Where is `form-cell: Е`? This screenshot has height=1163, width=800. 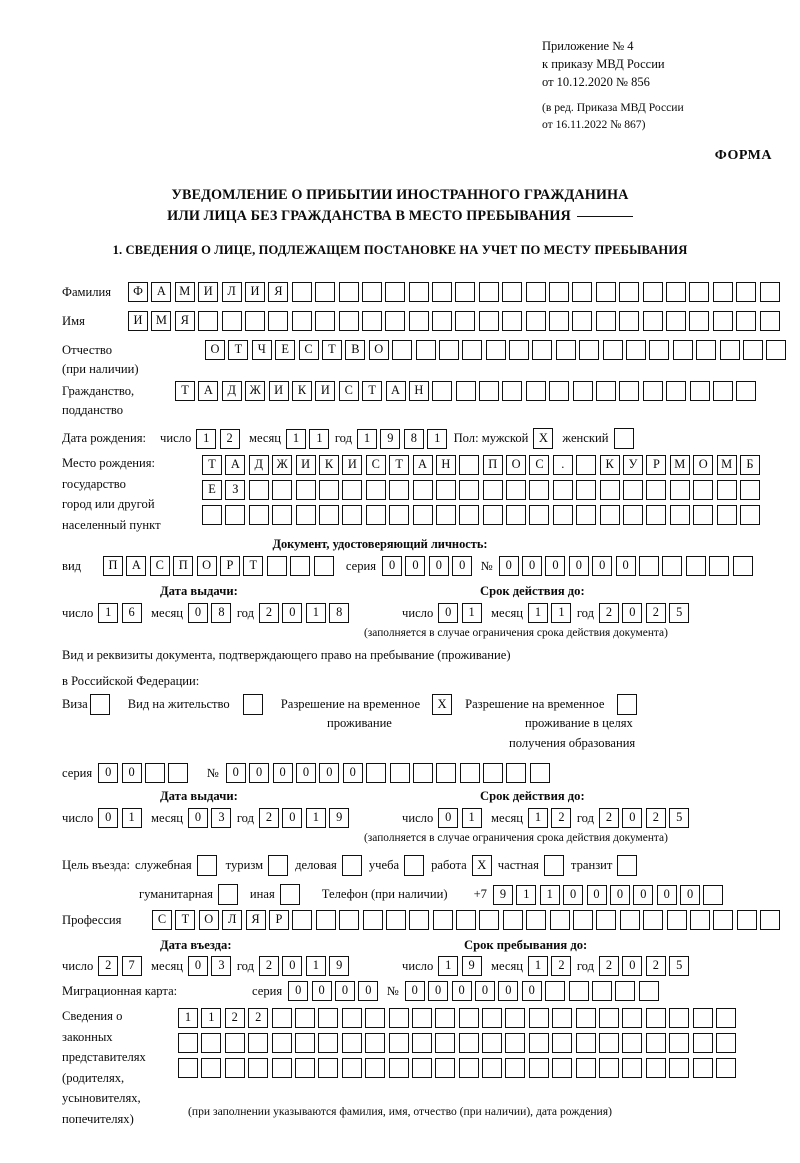
form-cell: Е is located at coordinates (212, 490).